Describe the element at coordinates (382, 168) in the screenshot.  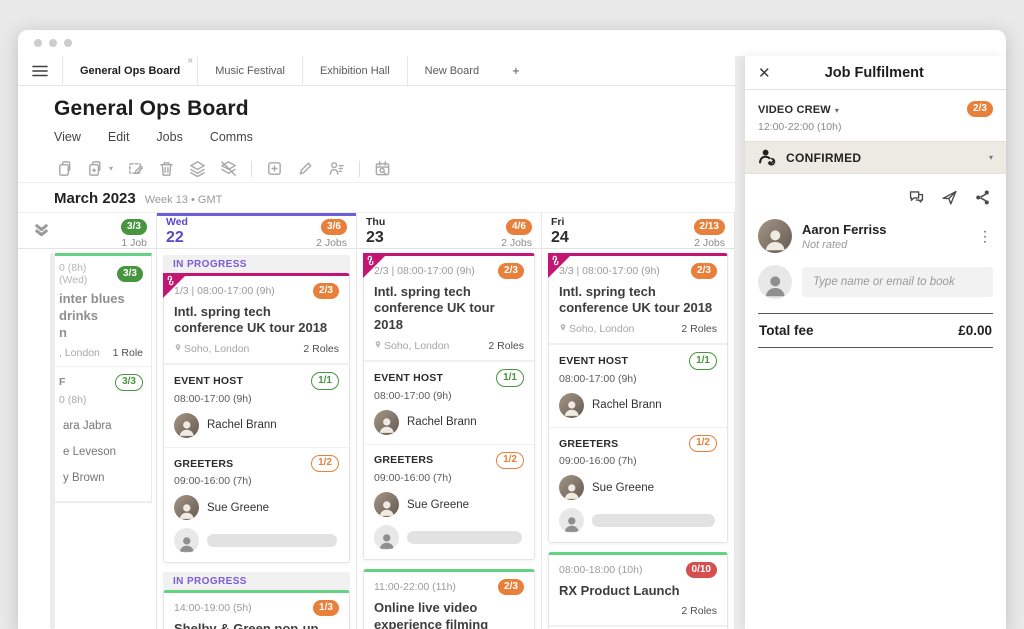
I see `calendar-search-icon` at that location.